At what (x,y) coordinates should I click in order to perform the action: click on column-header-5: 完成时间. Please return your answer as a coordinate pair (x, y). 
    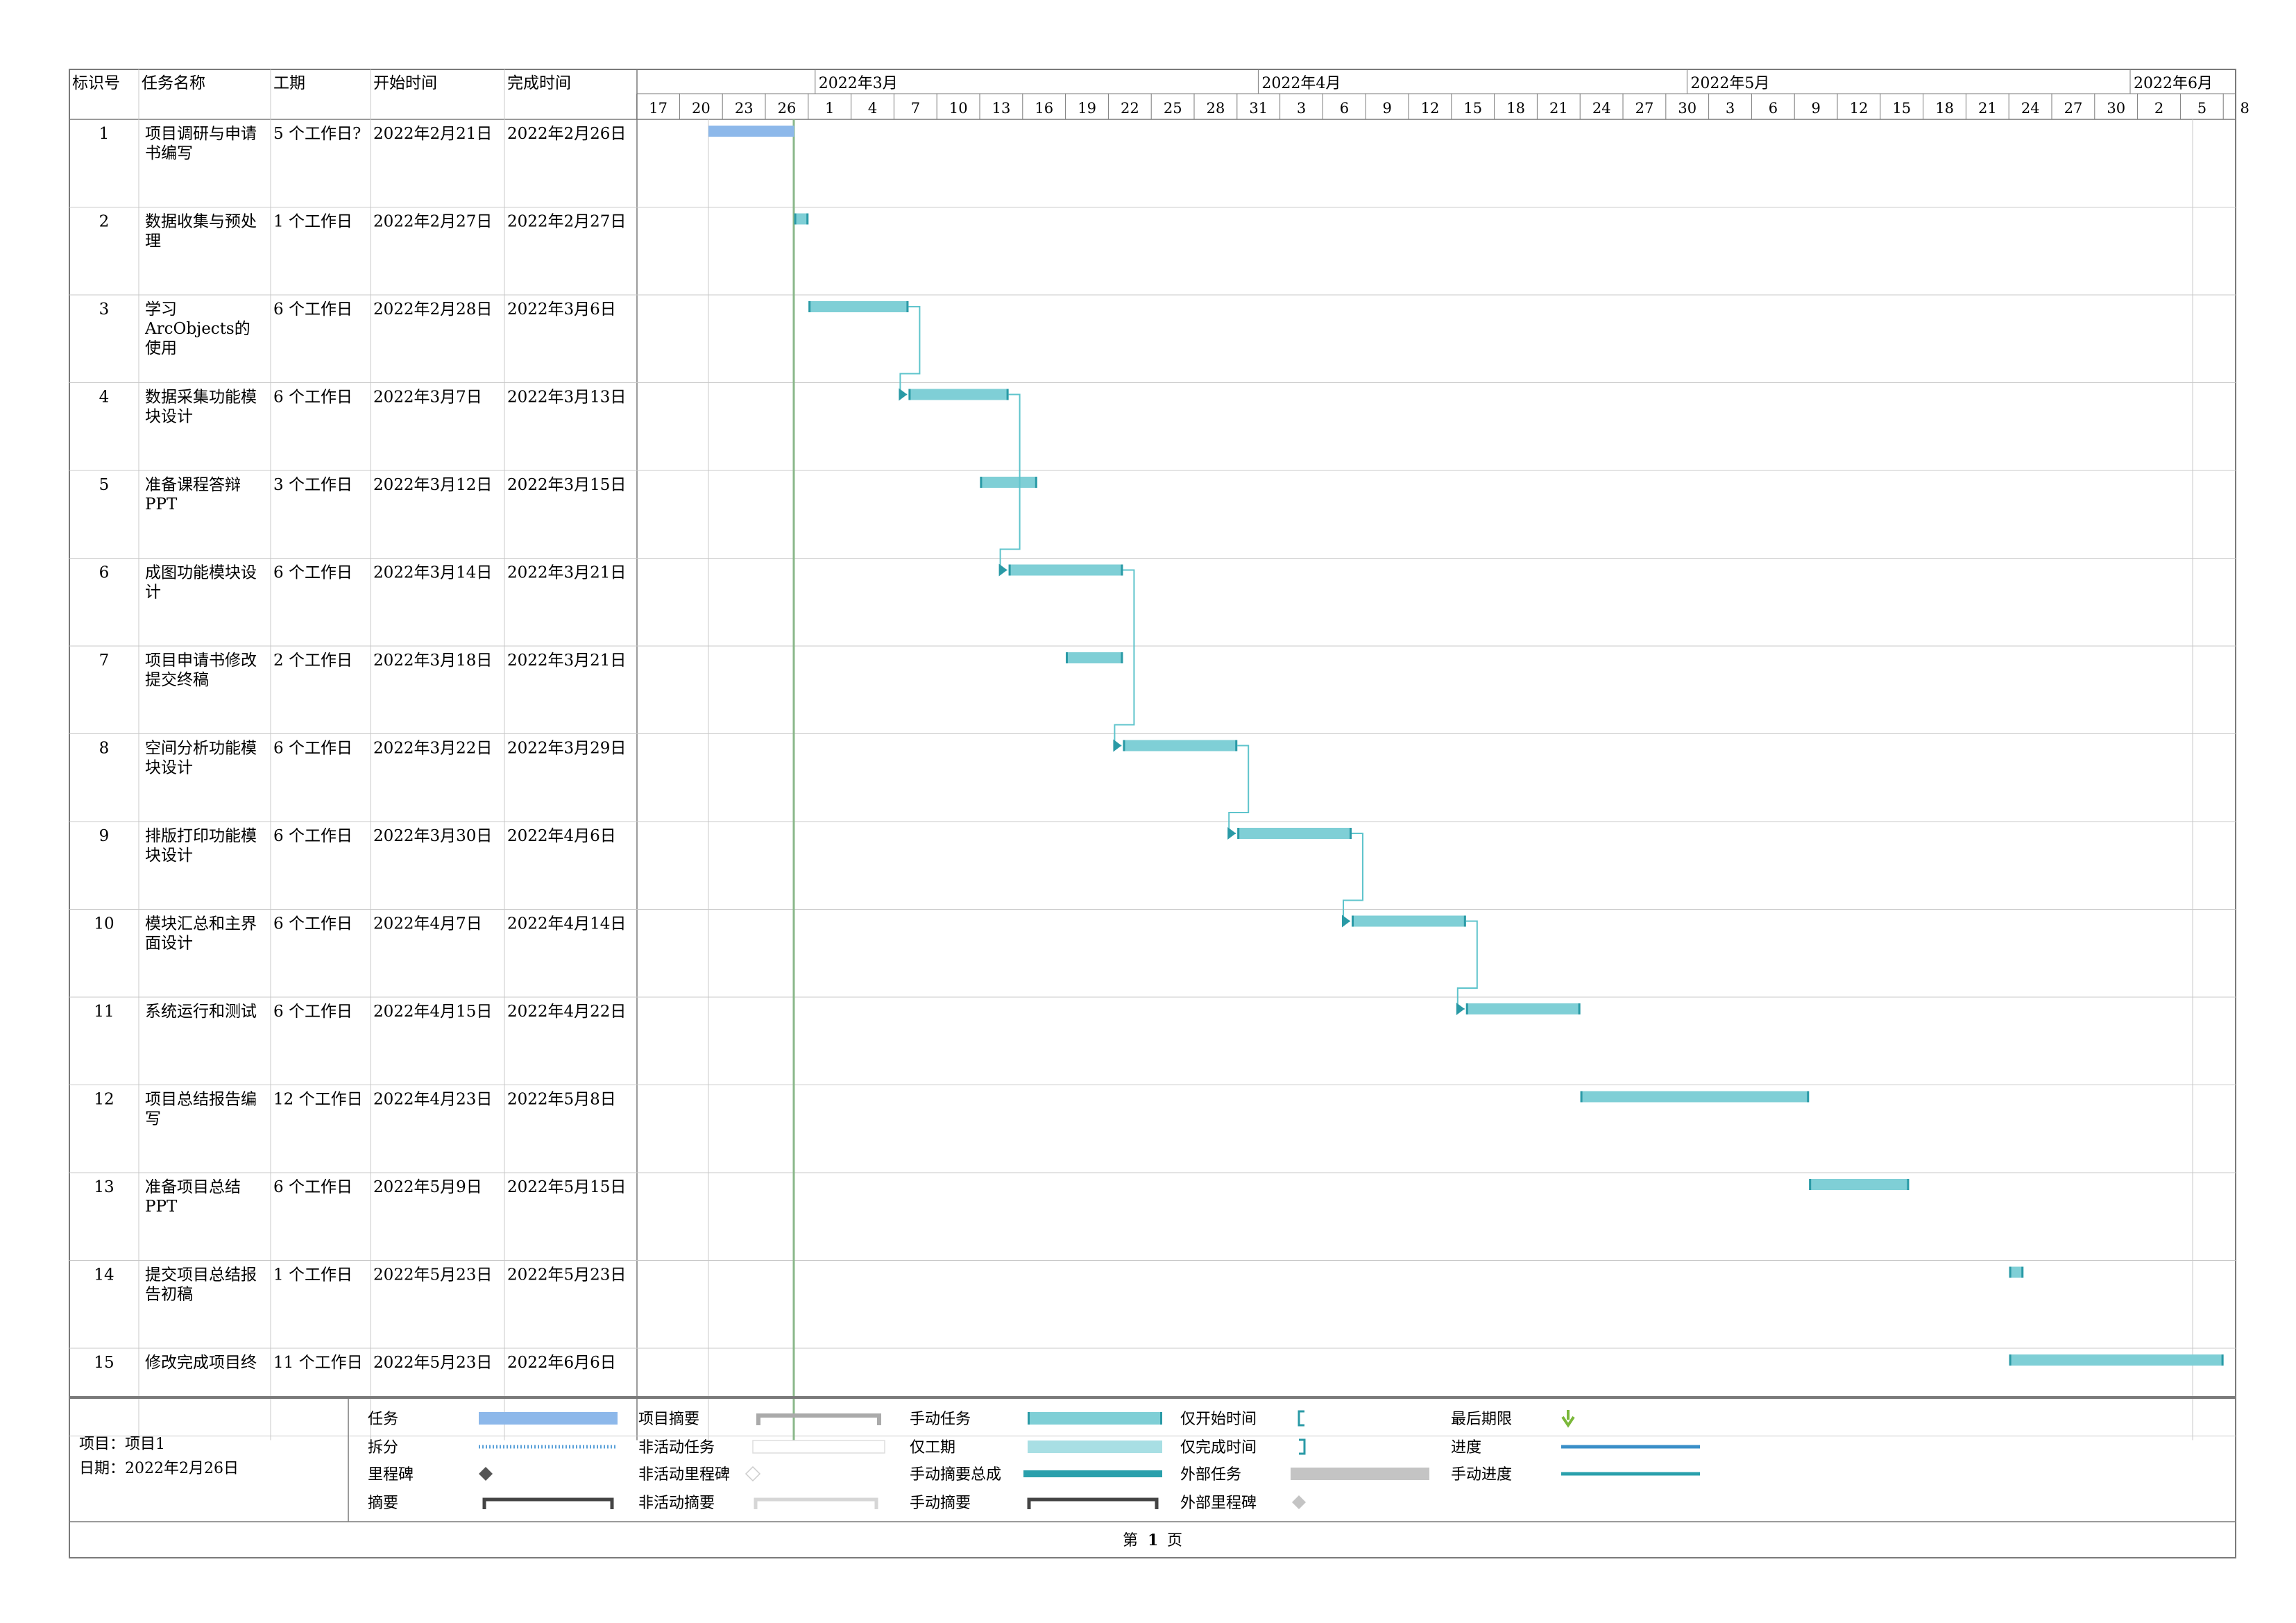
    Looking at the image, I should click on (539, 83).